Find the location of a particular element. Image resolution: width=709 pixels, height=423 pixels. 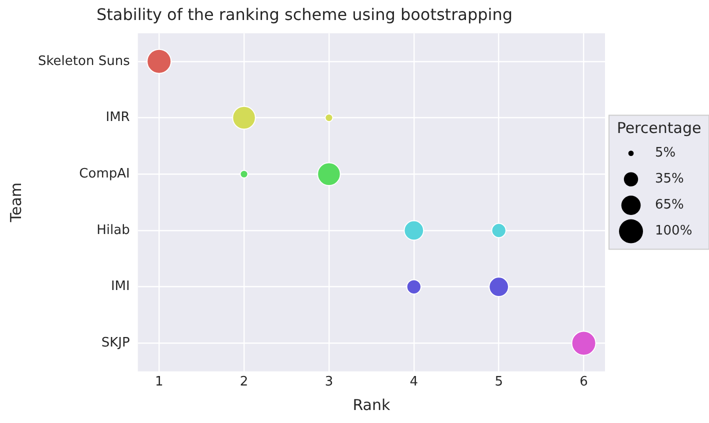

legend-label: 100% is located at coordinates (673, 231).